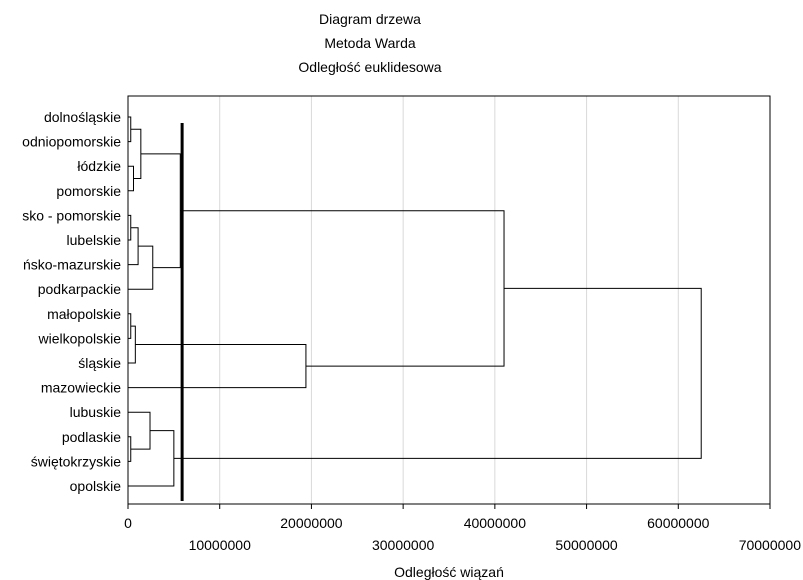 This screenshot has height=580, width=803. What do you see at coordinates (84, 314) in the screenshot?
I see `leaf-label: małopolskie` at bounding box center [84, 314].